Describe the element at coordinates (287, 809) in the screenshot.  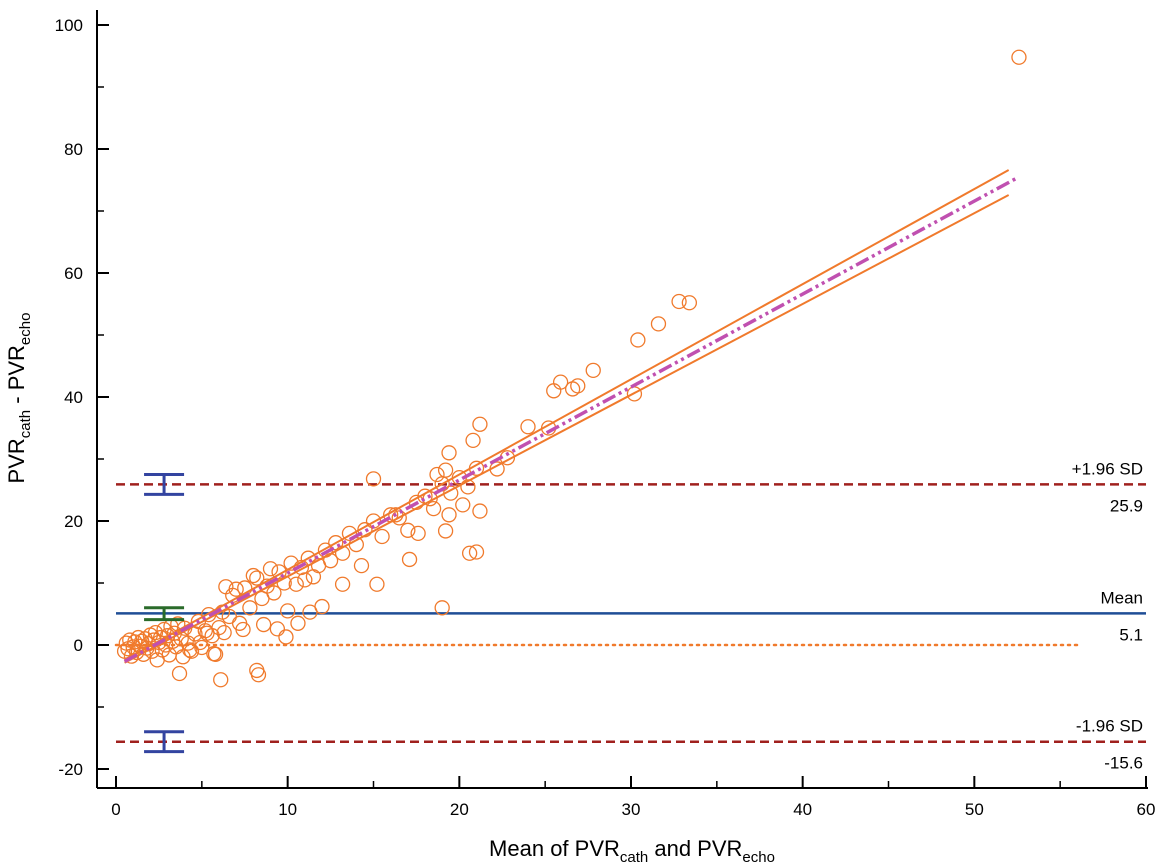
I see `x-tick-label: 10` at that location.